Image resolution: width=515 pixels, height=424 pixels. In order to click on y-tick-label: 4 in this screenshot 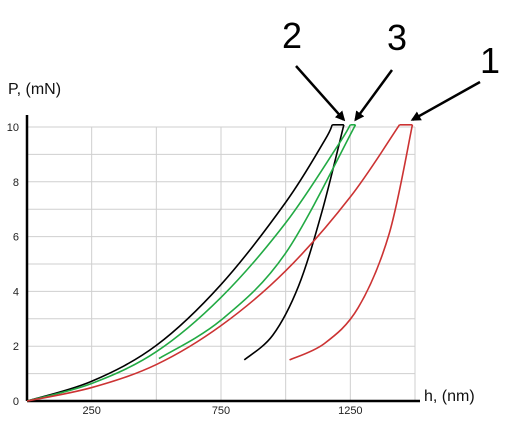, I will do `click(16, 292)`.